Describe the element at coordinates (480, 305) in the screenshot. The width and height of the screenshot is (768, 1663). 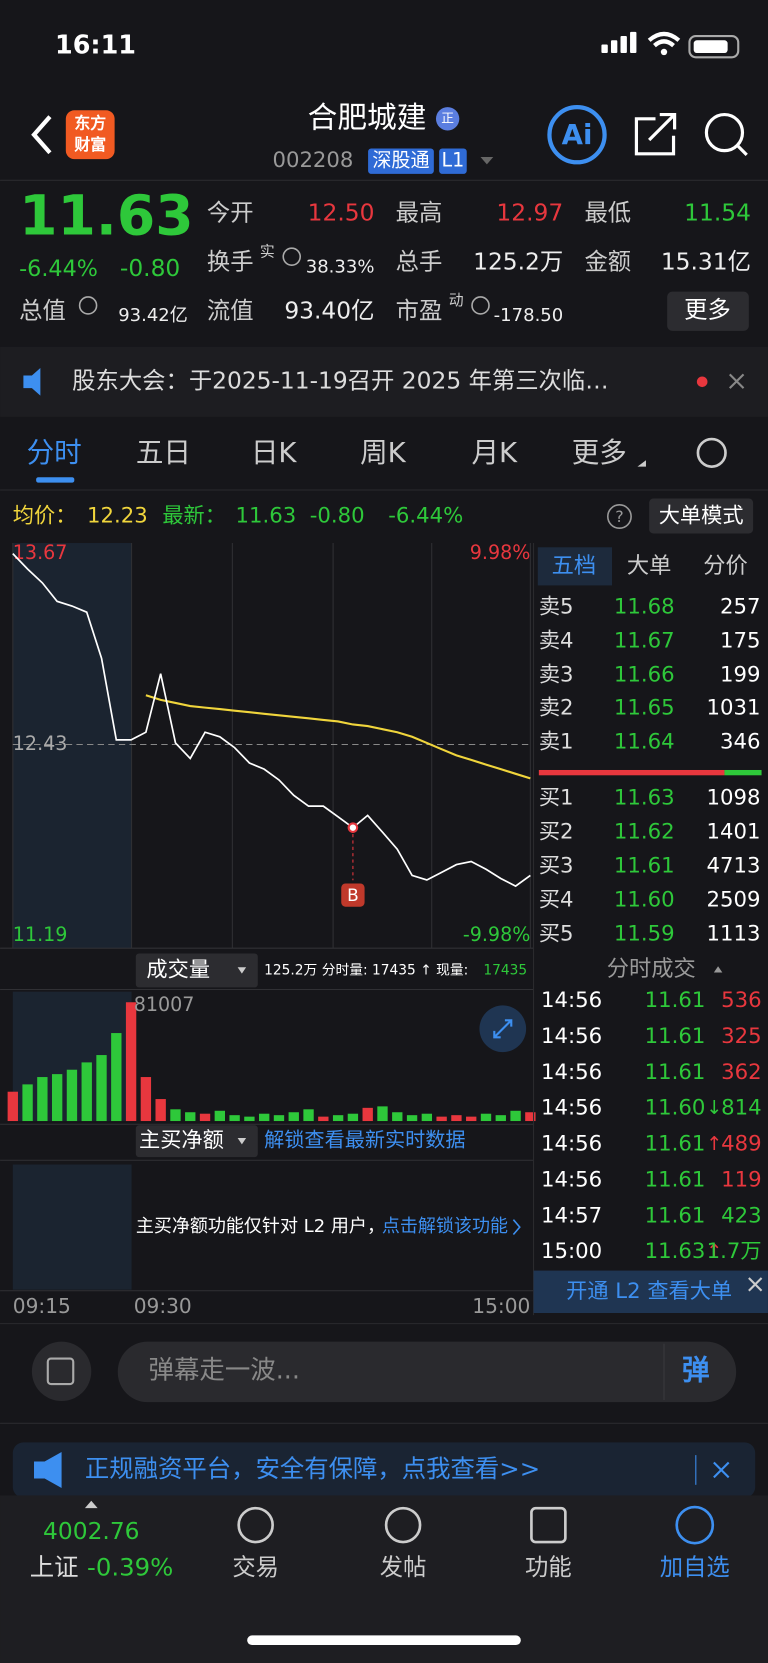
I see `info-icon` at that location.